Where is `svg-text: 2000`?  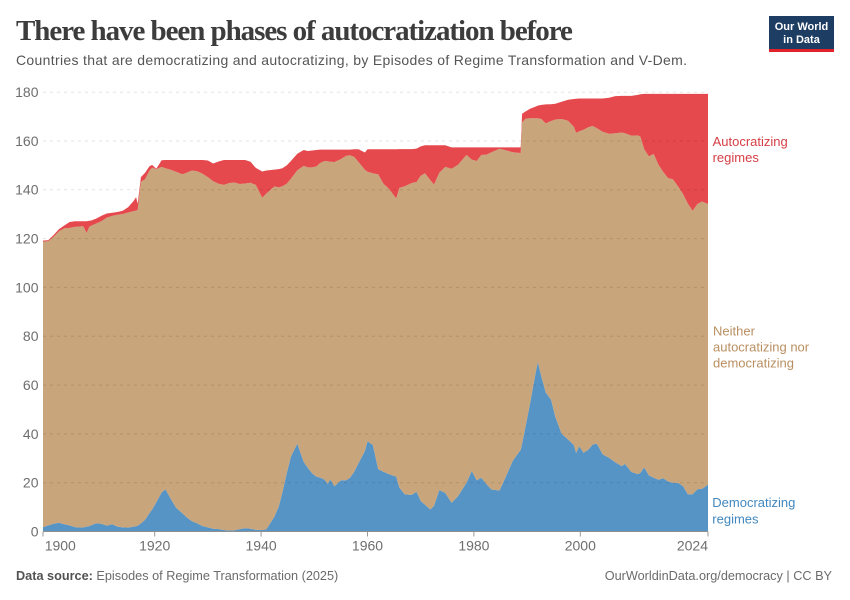
svg-text: 2000 is located at coordinates (580, 546).